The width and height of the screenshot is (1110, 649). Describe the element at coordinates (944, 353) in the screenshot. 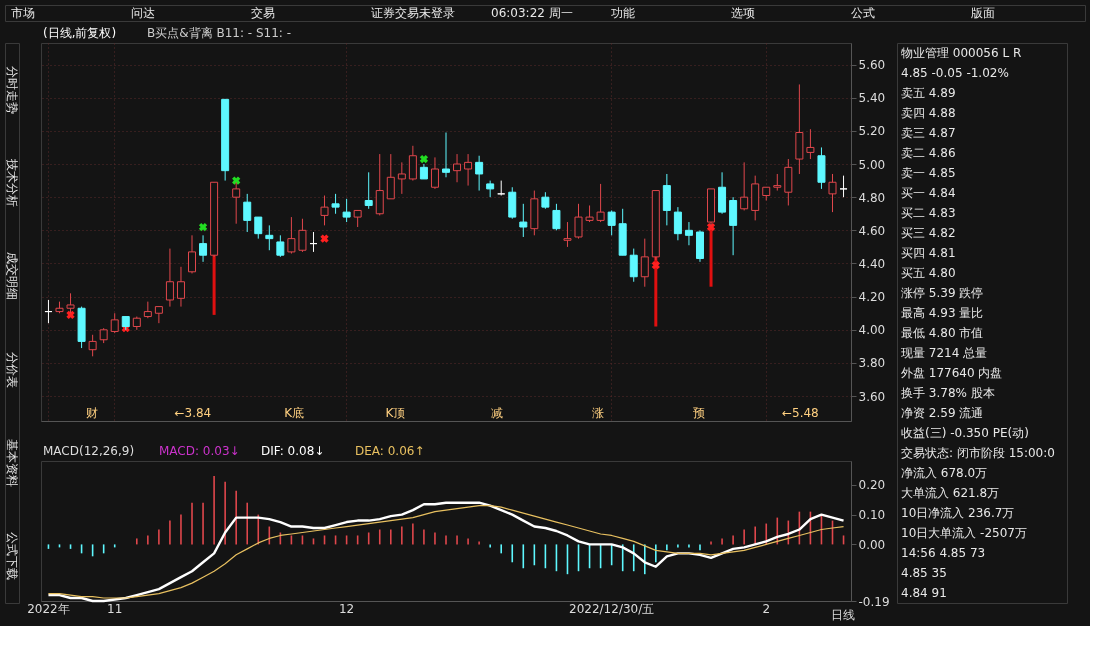

I see `text: 现量 7214 总量` at that location.